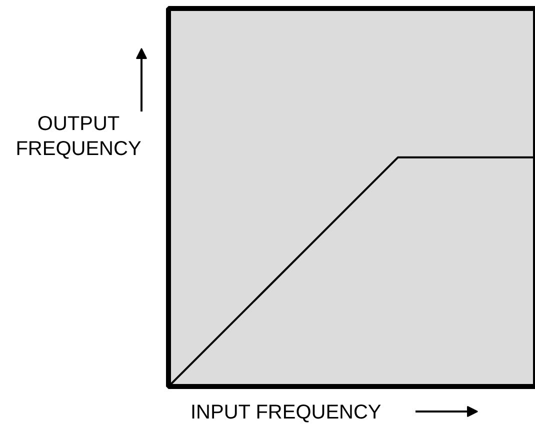 The image size is (535, 424). I want to click on x-axis-title: INPUT FREQUENCY, so click(286, 413).